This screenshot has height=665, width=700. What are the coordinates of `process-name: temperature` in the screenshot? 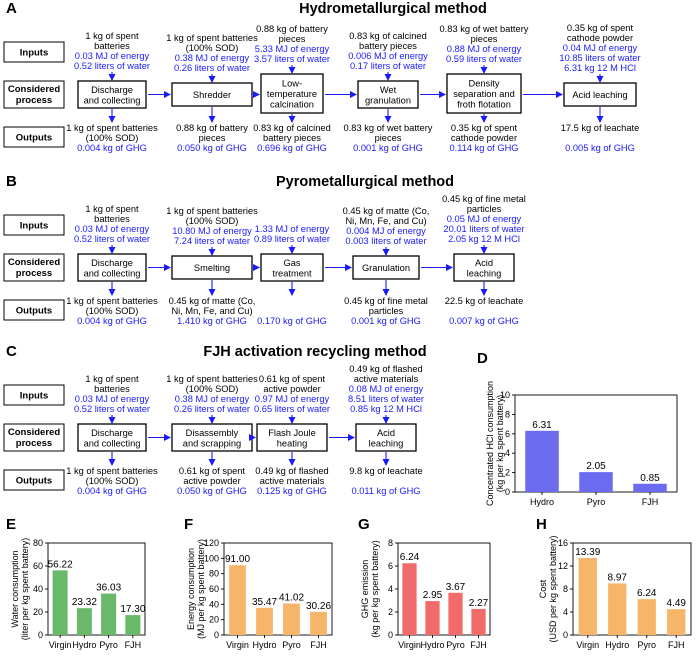 It's located at (292, 94).